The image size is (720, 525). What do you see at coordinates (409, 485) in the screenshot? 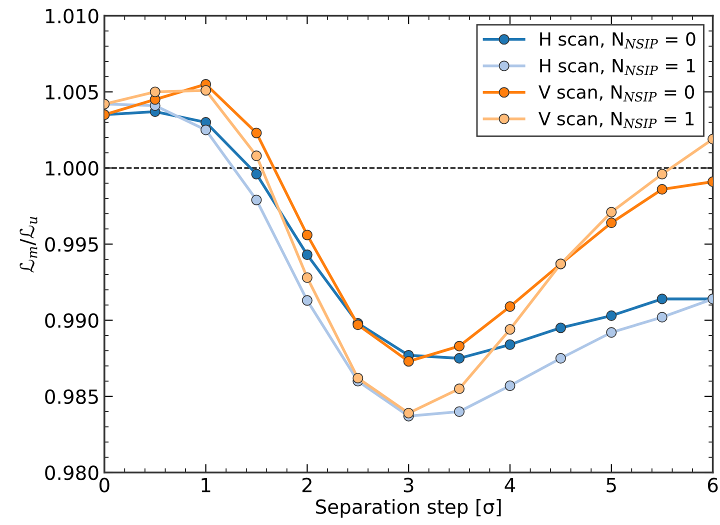
I see `x-tick-label: 3` at bounding box center [409, 485].